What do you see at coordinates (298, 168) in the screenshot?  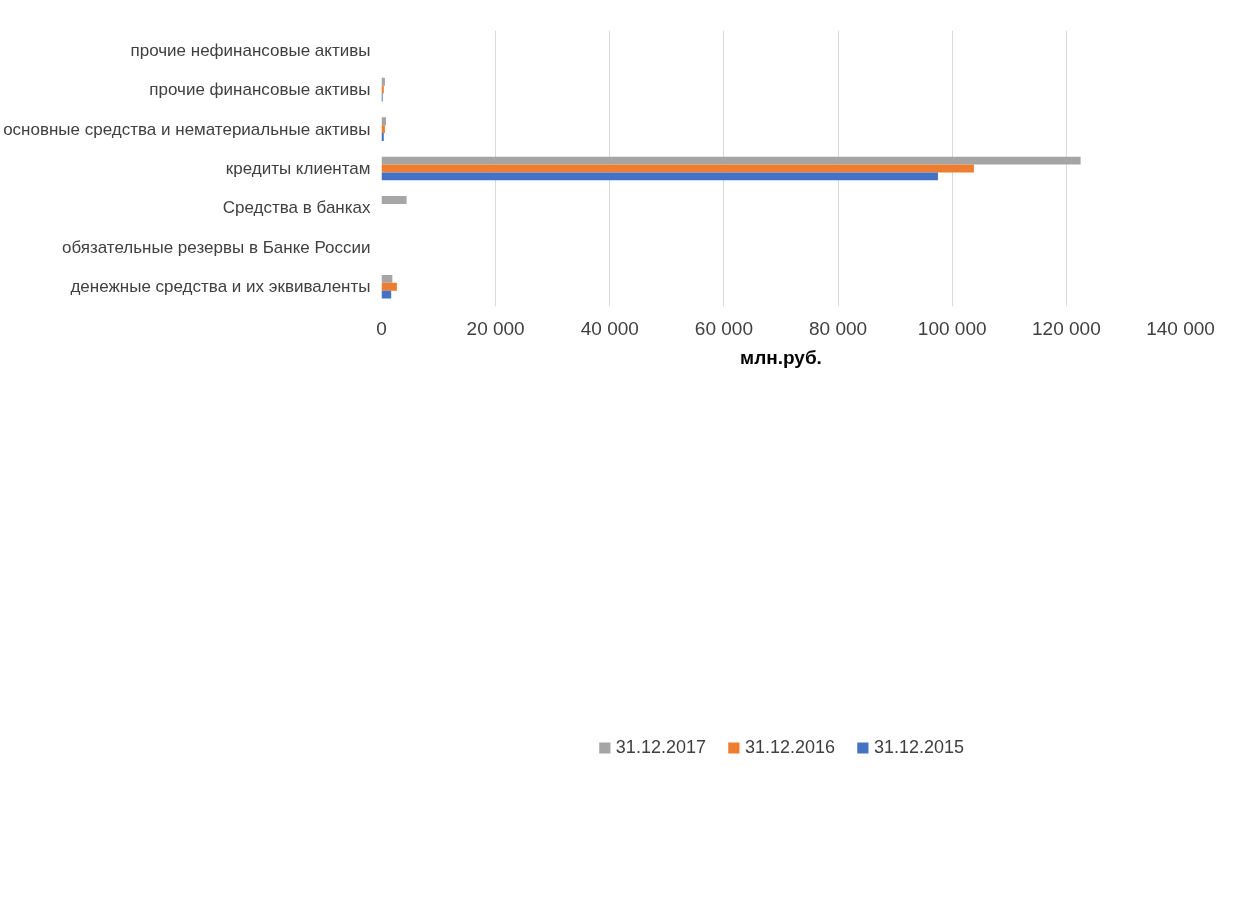 I see `y-tick-label: кредиты клиентам` at bounding box center [298, 168].